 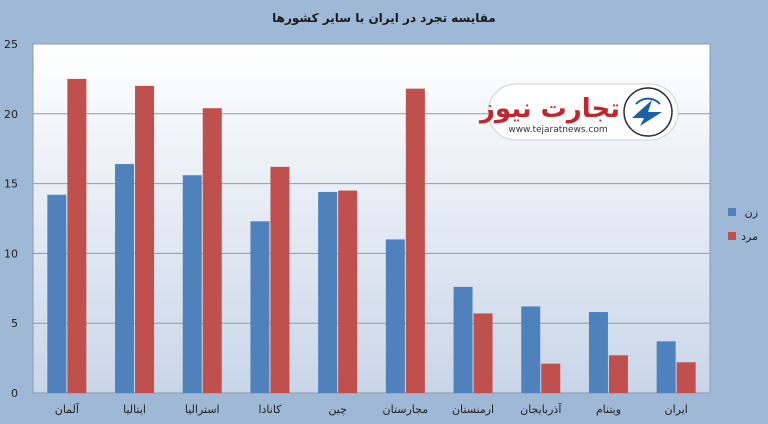 I want to click on category-label: چین, so click(x=337, y=409).